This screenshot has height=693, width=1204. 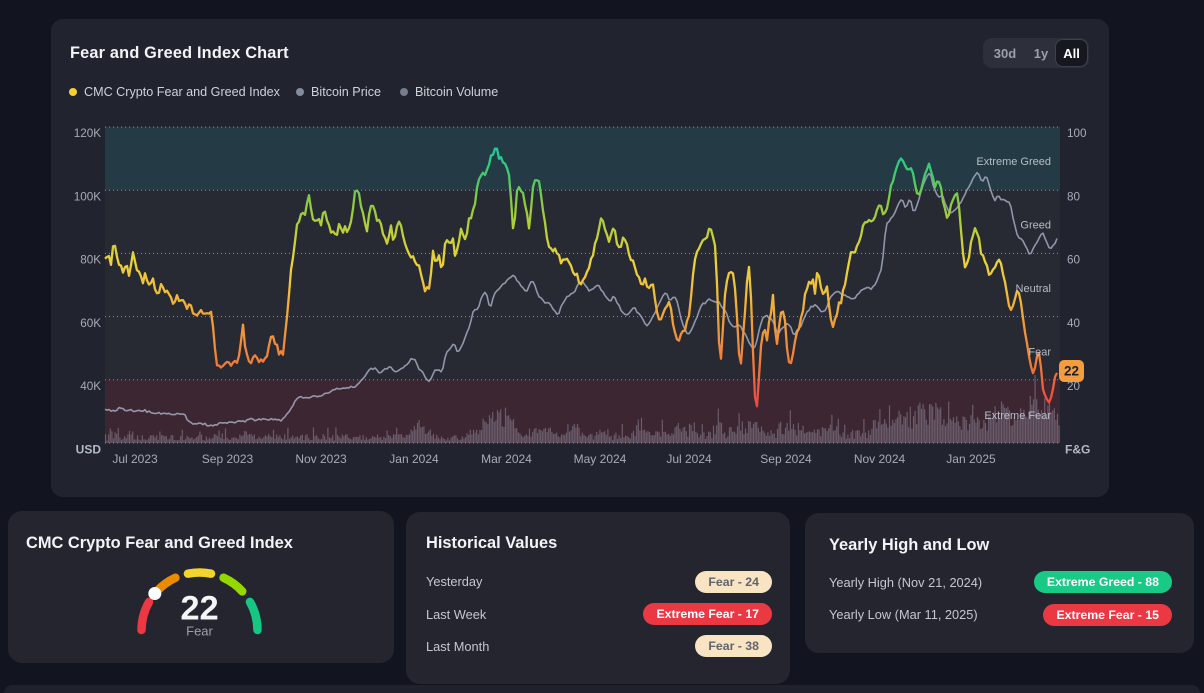 I want to click on svg-text: 80K, so click(x=90, y=260).